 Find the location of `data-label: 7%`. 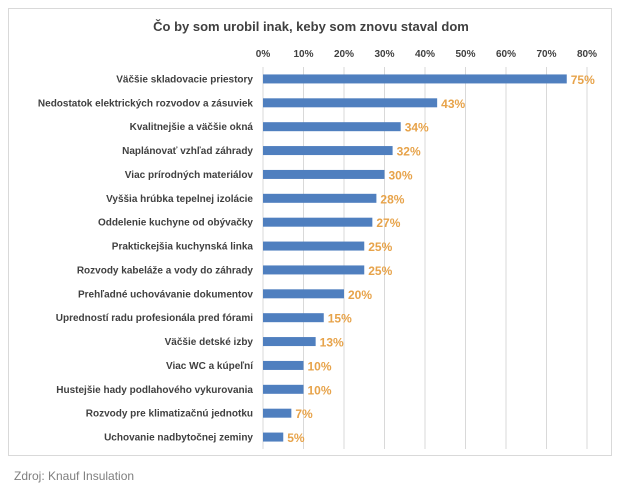

data-label: 7% is located at coordinates (304, 414).